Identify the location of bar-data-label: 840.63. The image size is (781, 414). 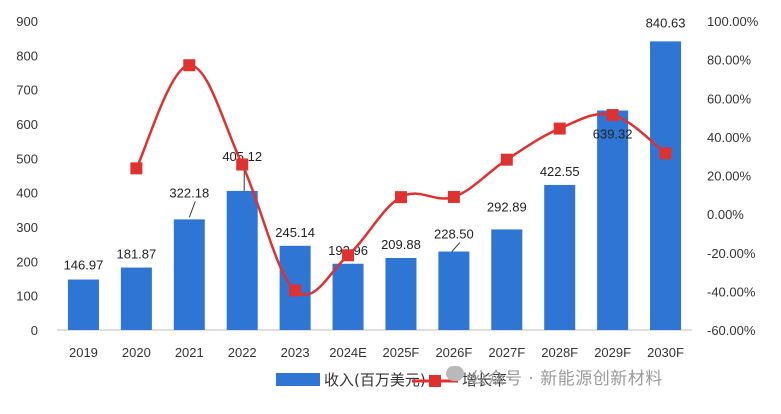
(666, 22).